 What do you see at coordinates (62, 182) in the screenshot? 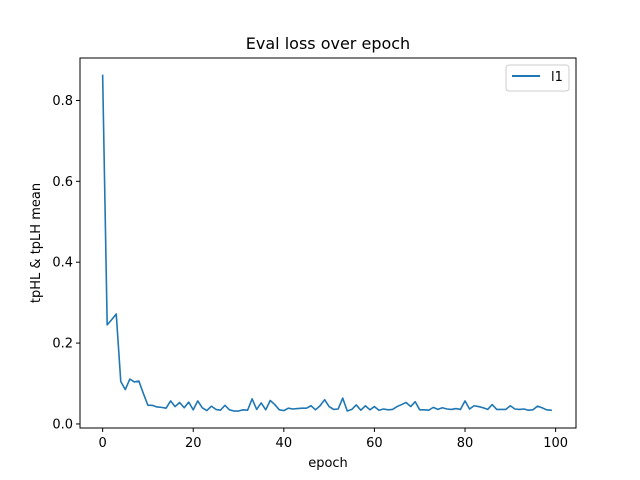
I see `y-tick-label: 0.6` at bounding box center [62, 182].